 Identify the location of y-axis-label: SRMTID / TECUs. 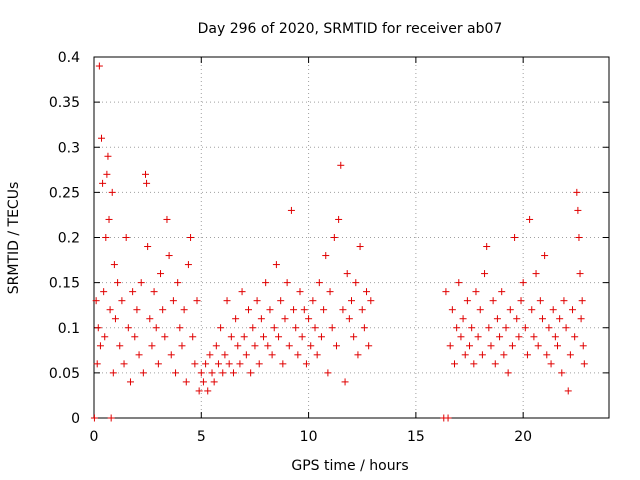
(14, 238).